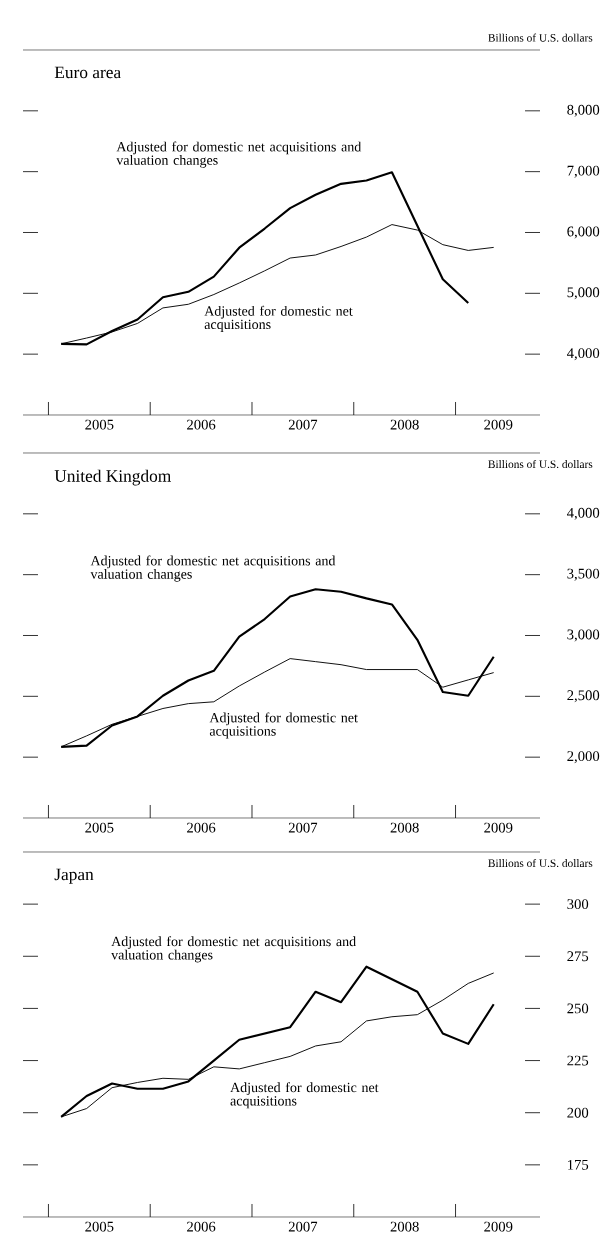  I want to click on y-tick-label: 2,000, so click(583, 757).